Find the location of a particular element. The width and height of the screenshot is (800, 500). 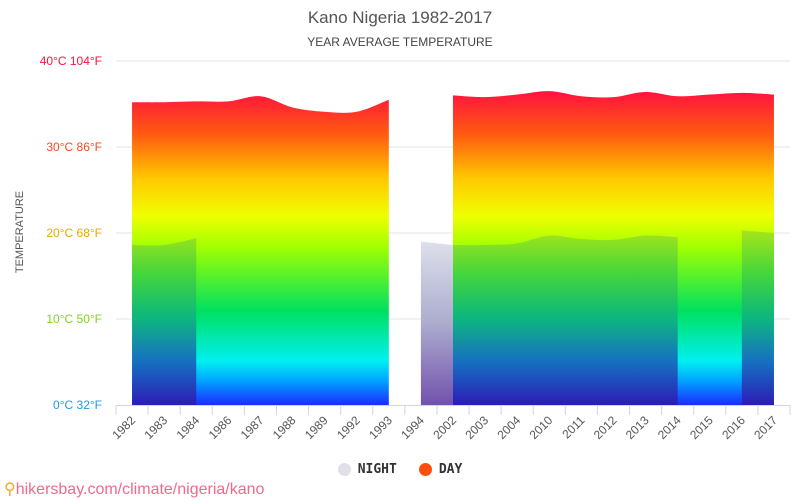

legend-label-night: NIGHT is located at coordinates (377, 469).